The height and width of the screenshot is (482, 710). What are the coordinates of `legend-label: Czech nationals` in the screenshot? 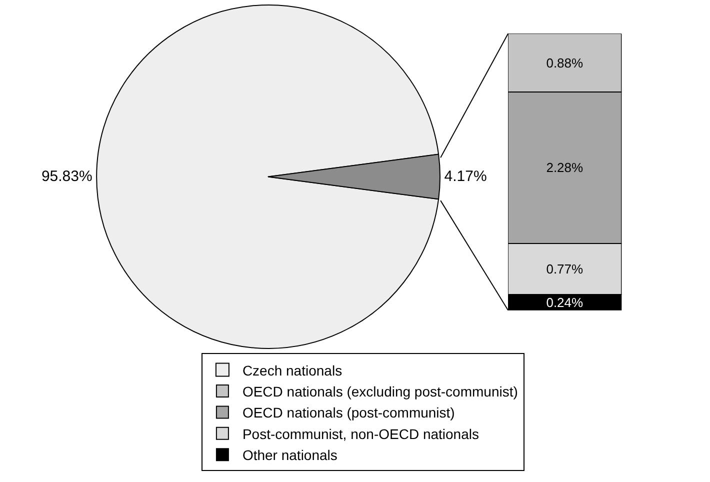 It's located at (292, 370).